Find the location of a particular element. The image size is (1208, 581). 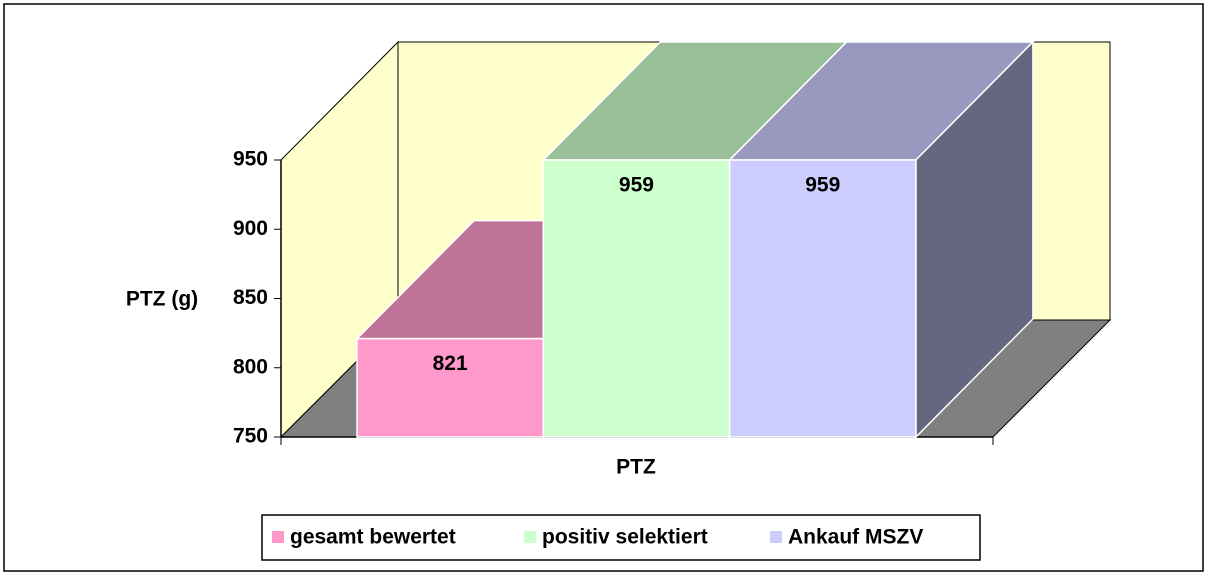

x-axis-title: PTZ is located at coordinates (636, 467).